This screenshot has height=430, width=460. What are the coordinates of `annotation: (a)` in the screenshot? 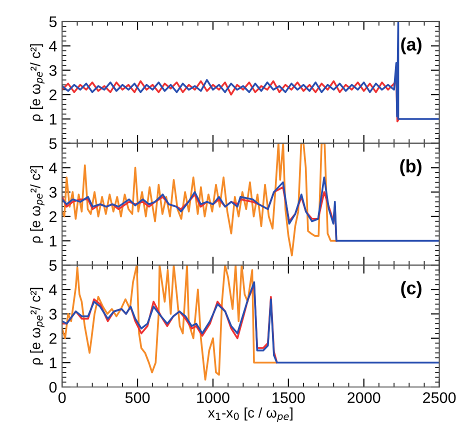 It's located at (411, 45).